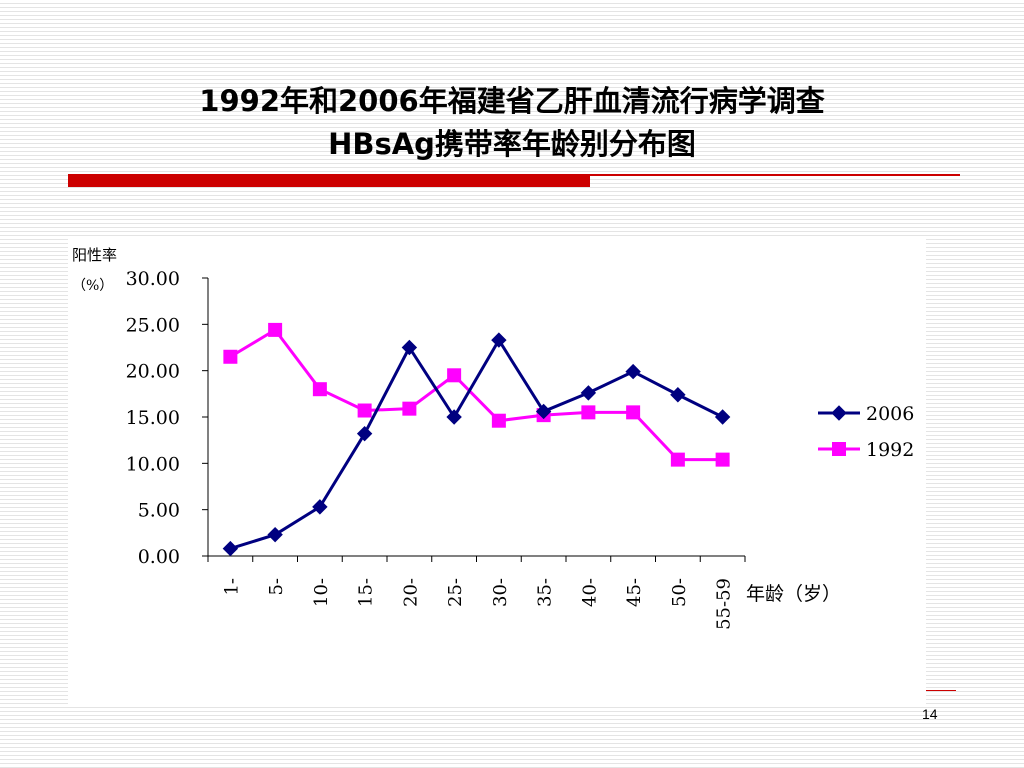 The image size is (1024, 768). What do you see at coordinates (941, 690) in the screenshot?
I see `footer-accent-line` at bounding box center [941, 690].